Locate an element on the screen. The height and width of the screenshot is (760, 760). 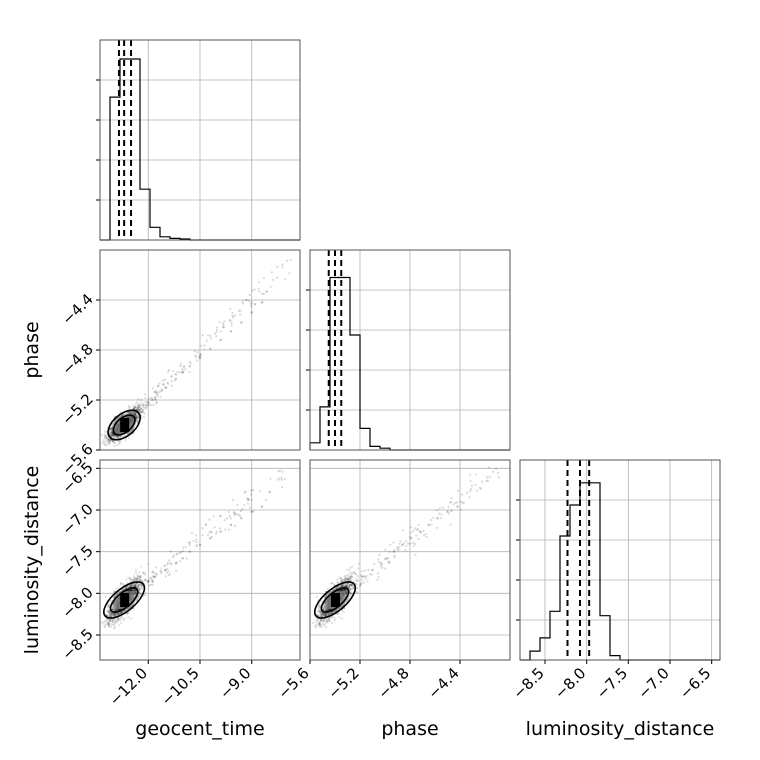
histogram-panel-phase is located at coordinates (408, 350).